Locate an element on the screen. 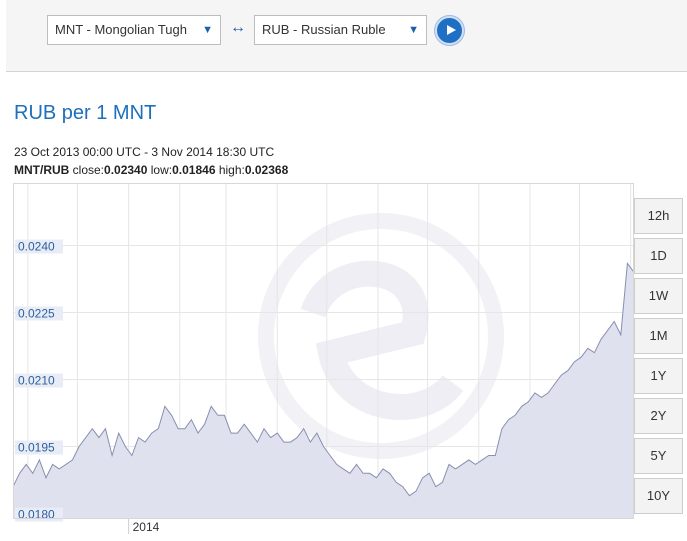 Image resolution: width=687 pixels, height=541 pixels. y-tick-label: 0.0225 is located at coordinates (36, 314).